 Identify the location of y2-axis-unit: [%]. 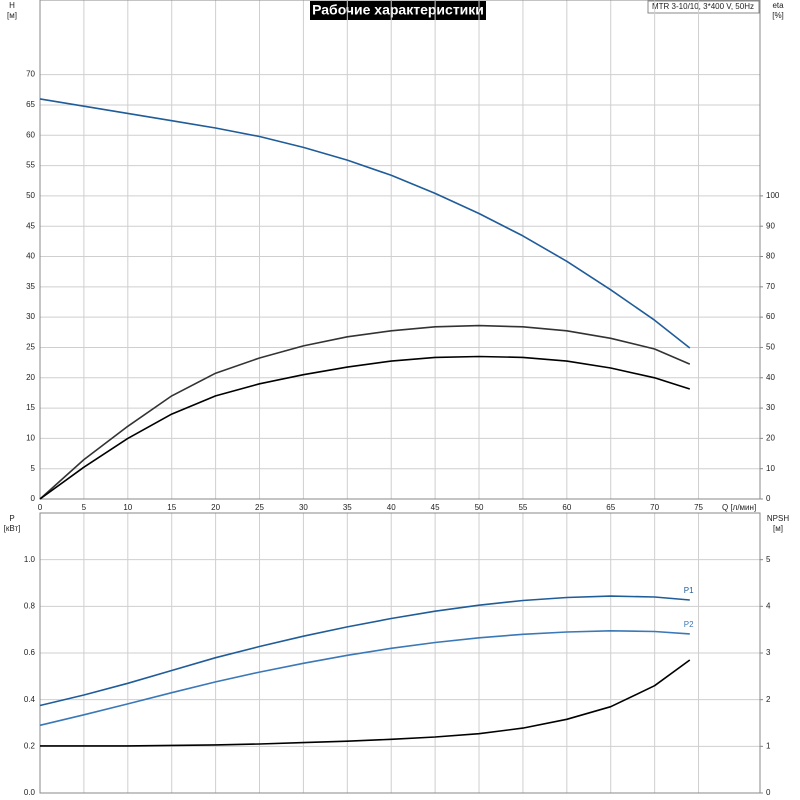
(778, 15).